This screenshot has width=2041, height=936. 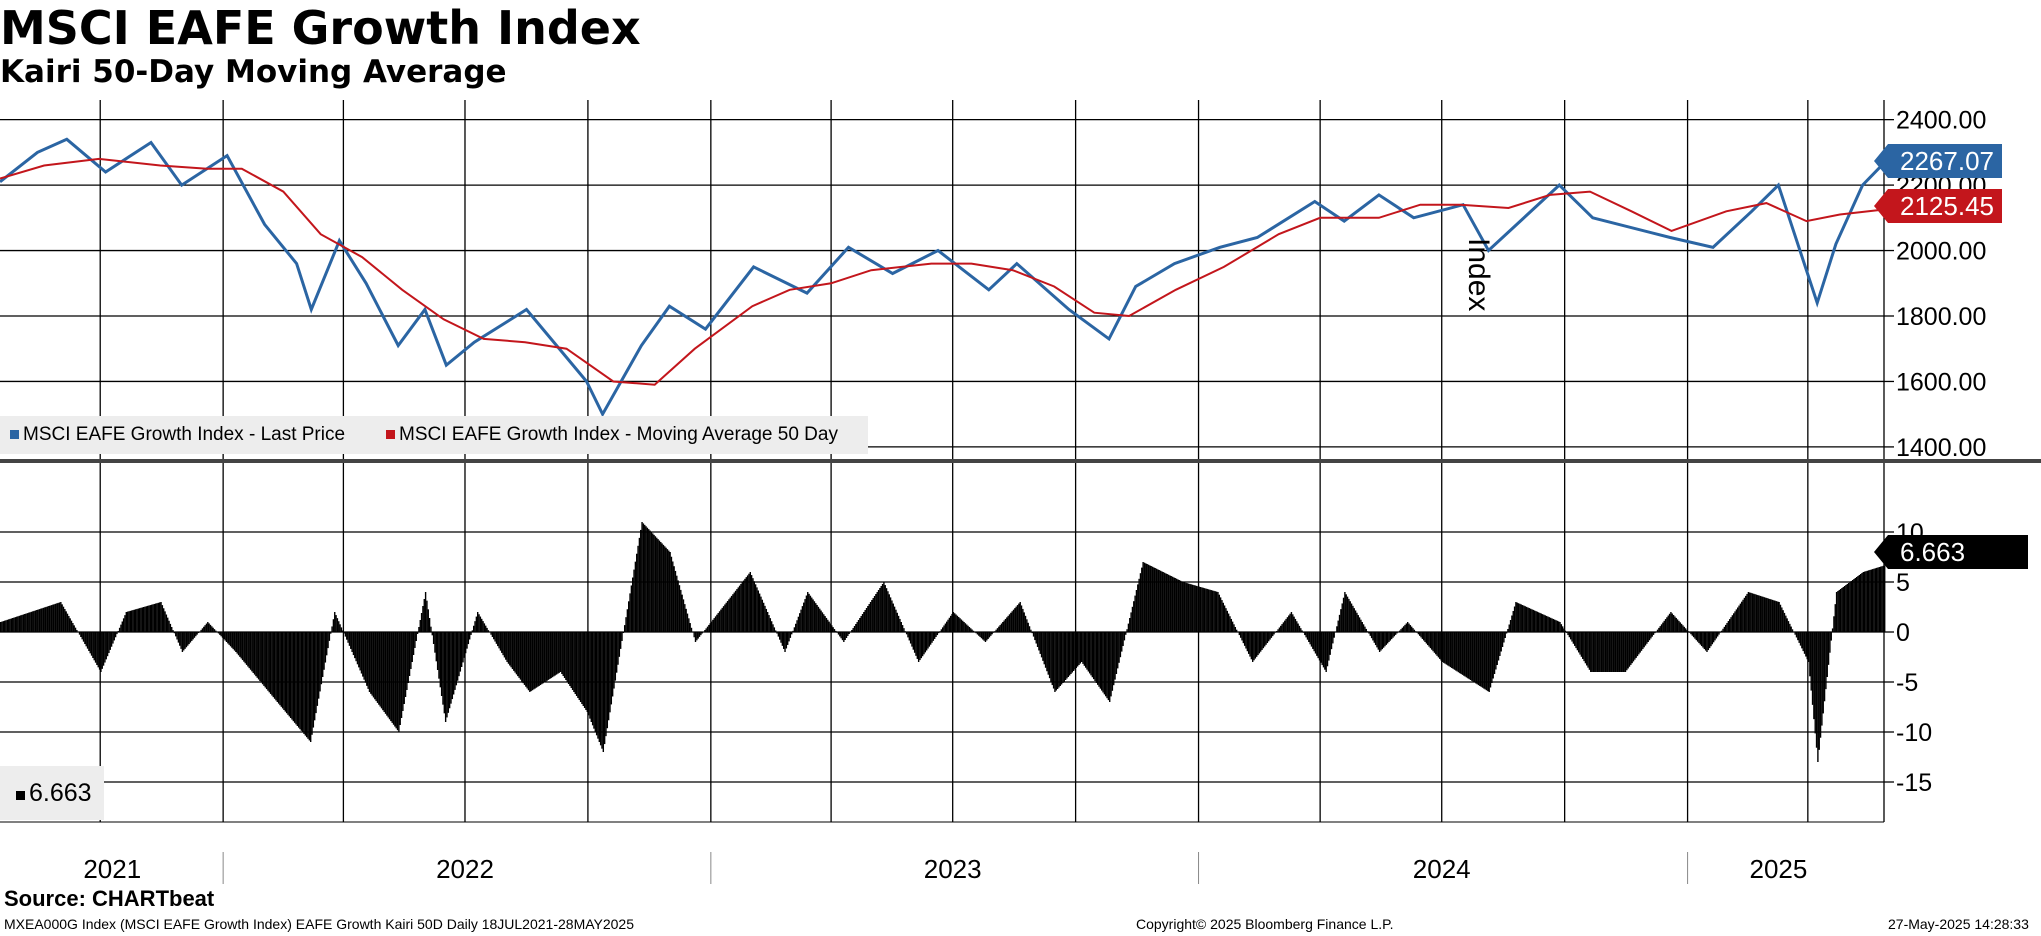 I want to click on y-tick-label-upper: 1600.00, so click(x=1941, y=382).